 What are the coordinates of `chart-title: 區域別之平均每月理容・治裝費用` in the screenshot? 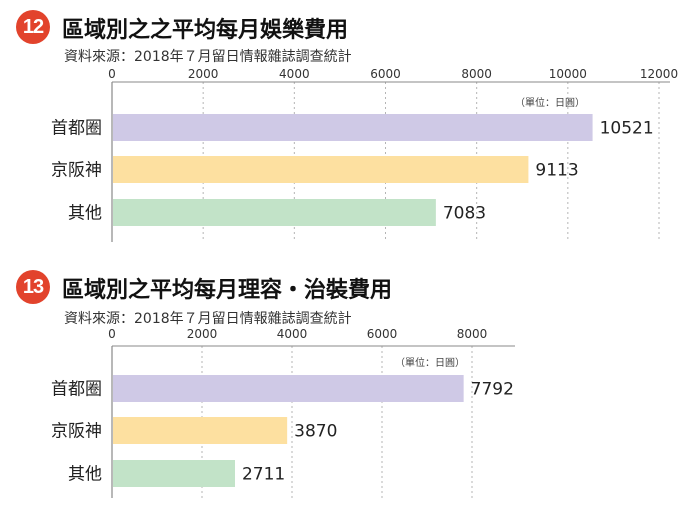 It's located at (227, 290).